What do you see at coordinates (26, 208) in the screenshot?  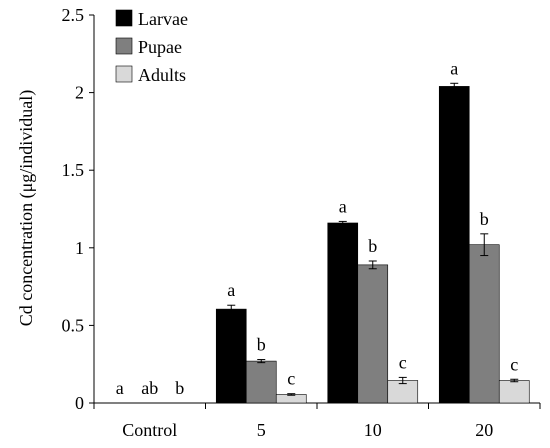 I see `y-axis-title: Cd concentration (μg/individual)` at bounding box center [26, 208].